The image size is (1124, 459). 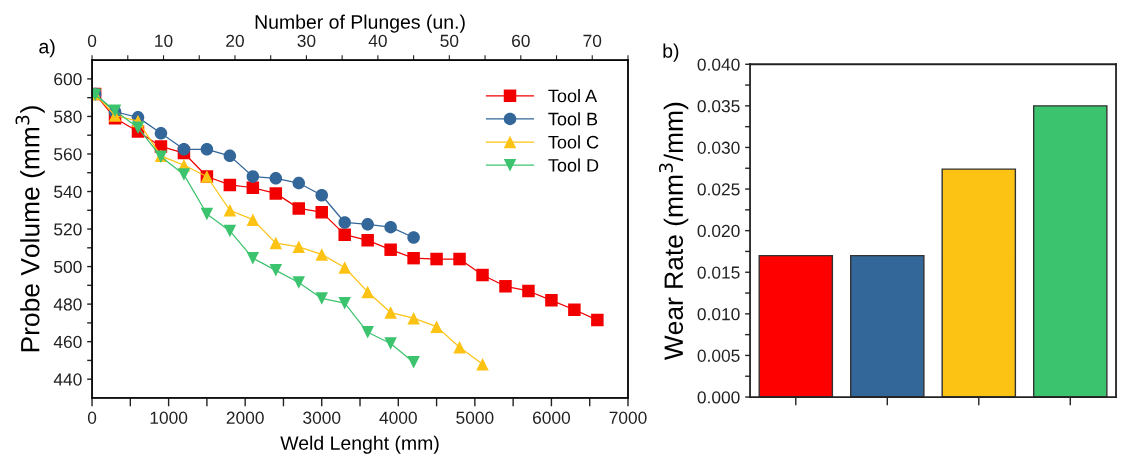 What do you see at coordinates (67, 304) in the screenshot?
I see `y-tick-label: 480` at bounding box center [67, 304].